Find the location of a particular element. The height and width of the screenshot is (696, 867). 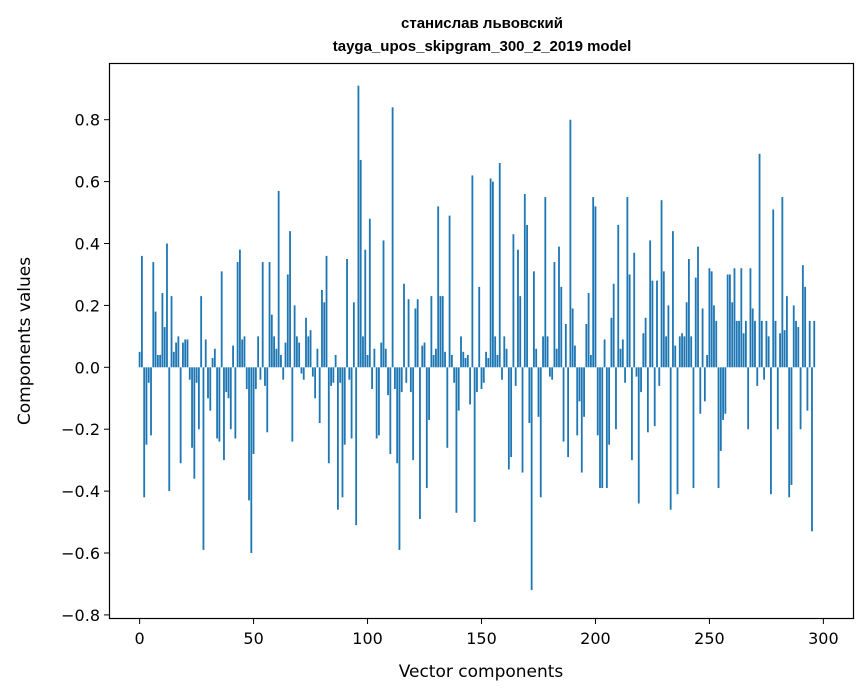

x-axis-ticks: 0 50 100 150 200 250 300 is located at coordinates (487, 633).